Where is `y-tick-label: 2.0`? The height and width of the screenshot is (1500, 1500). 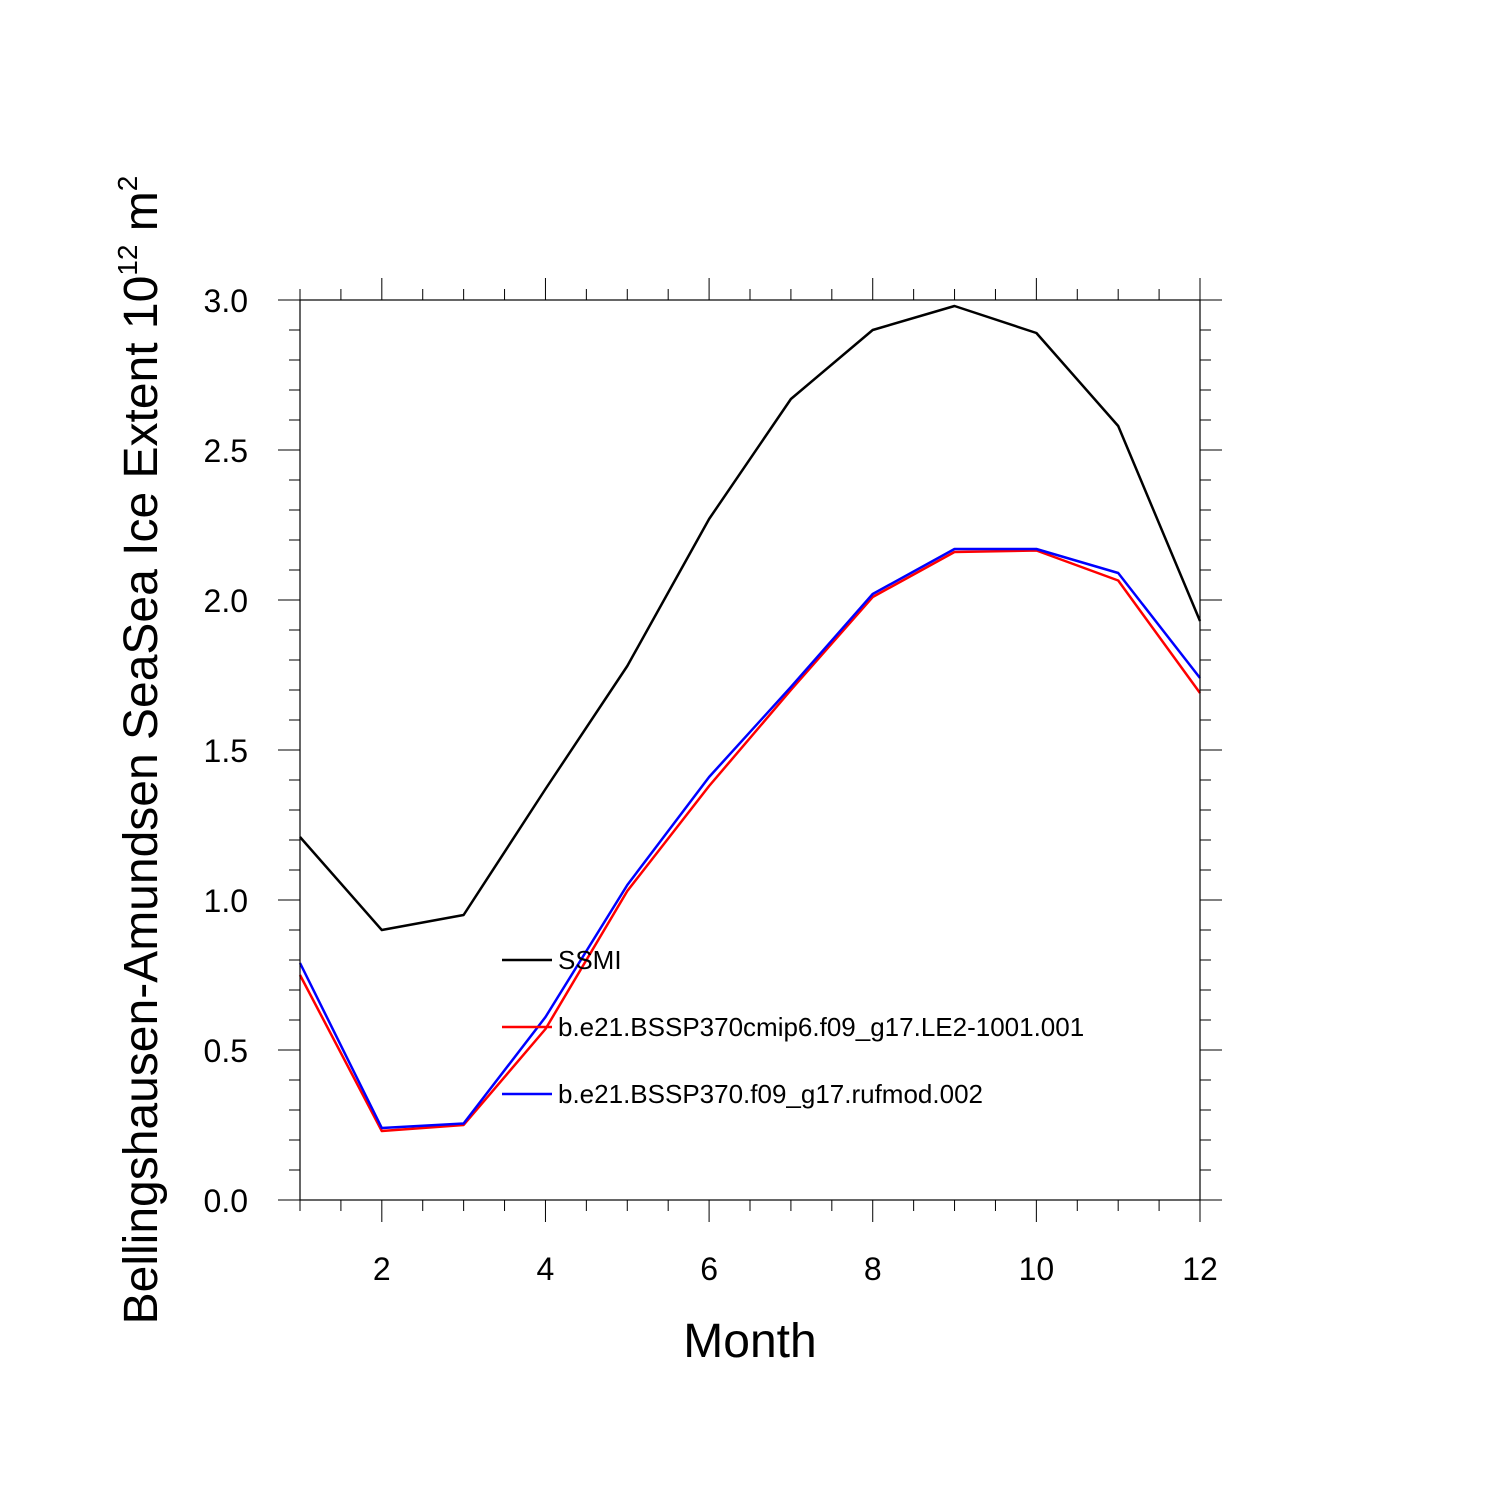
y-tick-label: 2.0 is located at coordinates (226, 601).